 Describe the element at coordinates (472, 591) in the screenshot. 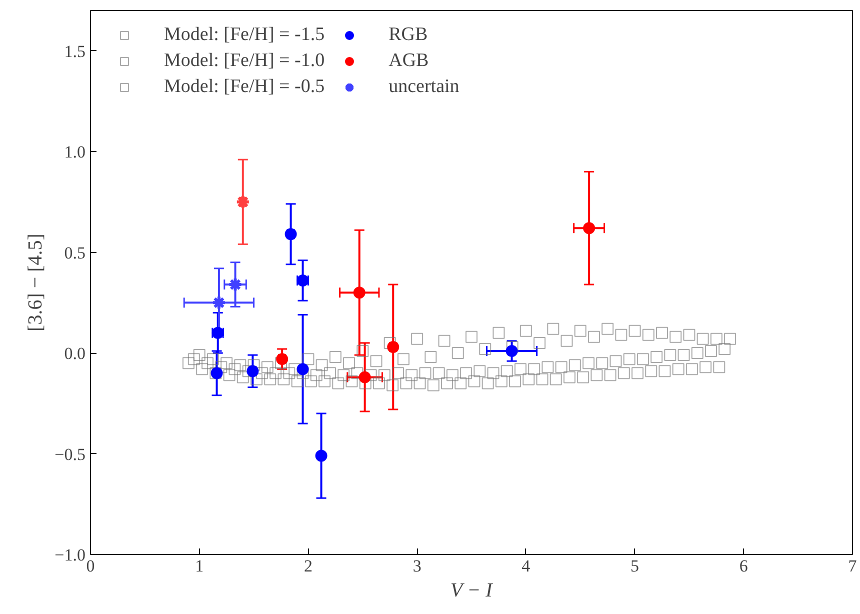

I see `x-axis-title: V − I` at that location.